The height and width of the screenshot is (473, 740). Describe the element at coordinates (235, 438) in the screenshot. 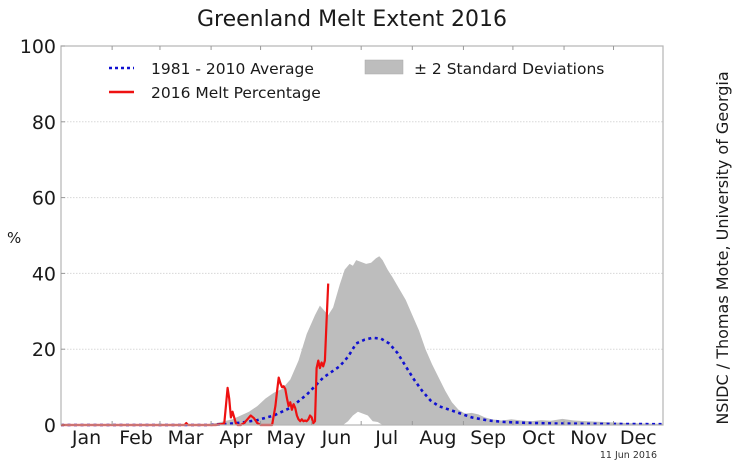

I see `month-label-apr: Apr` at that location.